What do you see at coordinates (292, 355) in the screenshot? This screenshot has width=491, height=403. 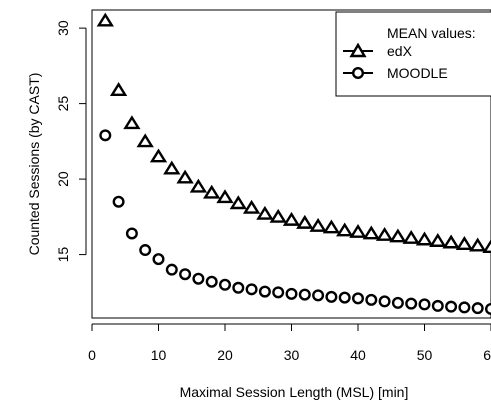 I see `x-tick-label: 30` at bounding box center [292, 355].